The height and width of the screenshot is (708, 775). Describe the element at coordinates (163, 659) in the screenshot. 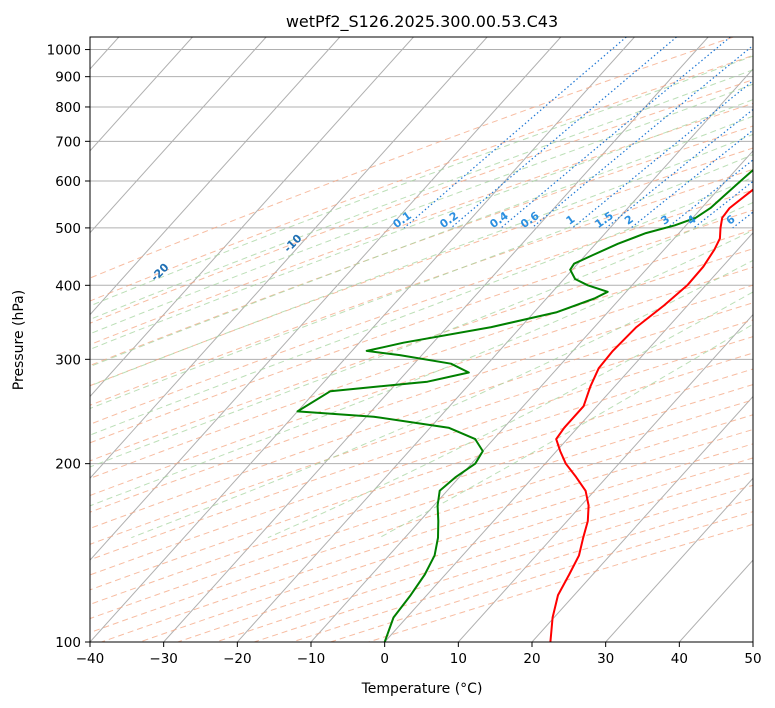

I see `x-tick-label--30: −30` at that location.